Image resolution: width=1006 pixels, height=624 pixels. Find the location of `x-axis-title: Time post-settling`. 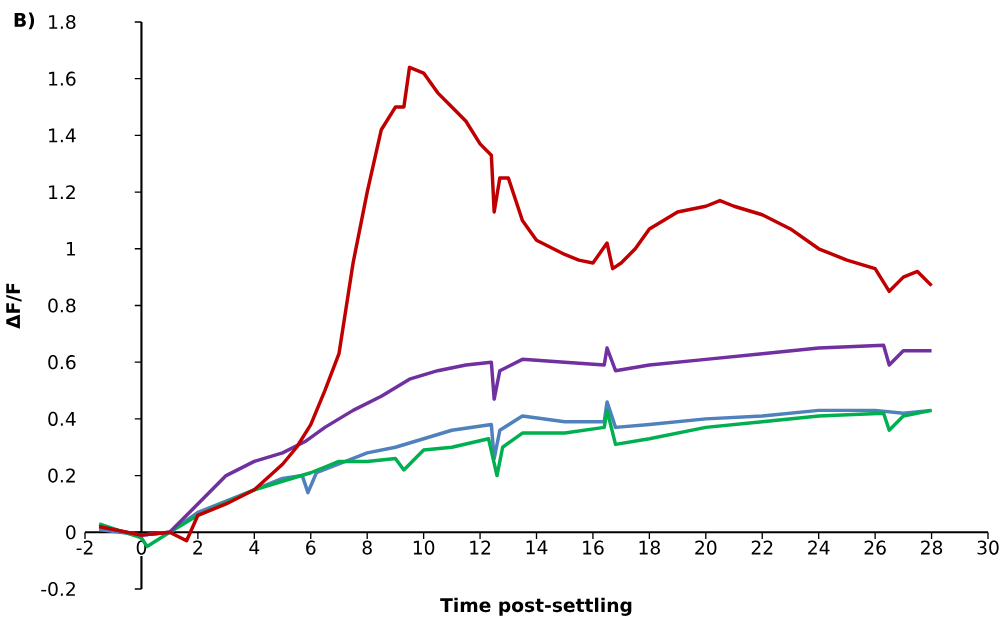

x-axis-title: Time post-settling is located at coordinates (536, 606).